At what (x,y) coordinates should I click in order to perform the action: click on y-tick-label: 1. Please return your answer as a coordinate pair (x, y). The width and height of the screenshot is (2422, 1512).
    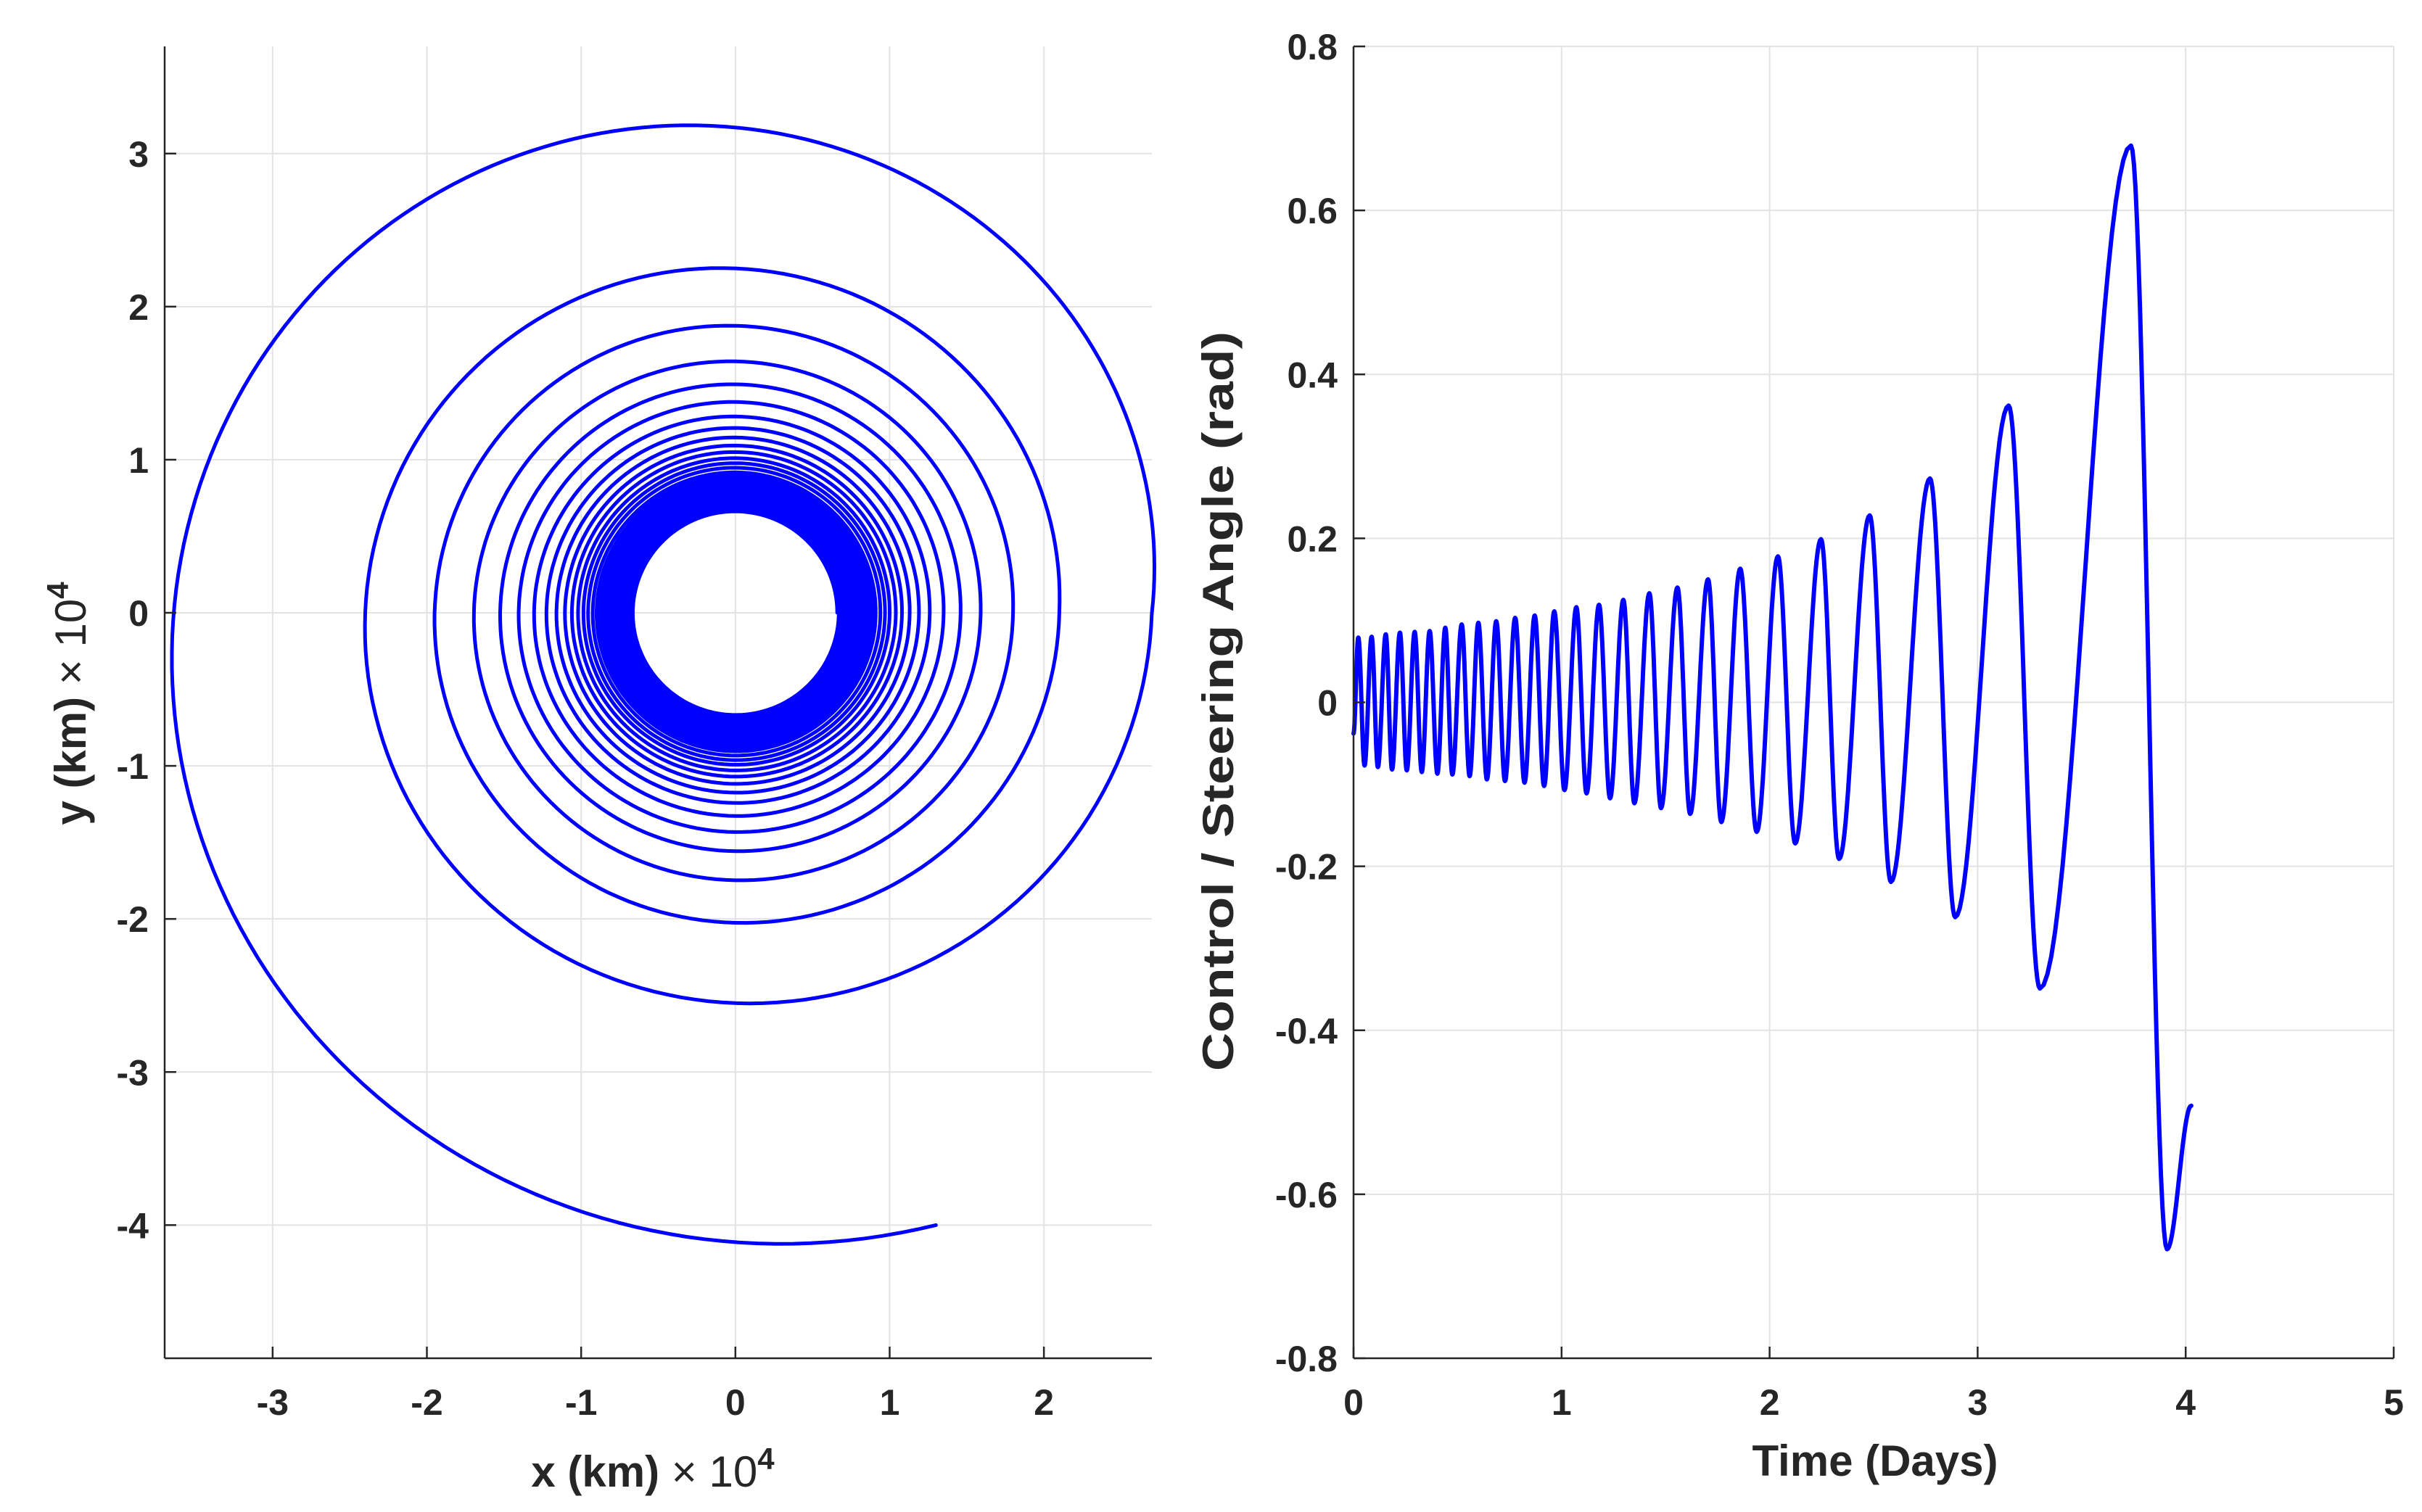
    Looking at the image, I should click on (138, 460).